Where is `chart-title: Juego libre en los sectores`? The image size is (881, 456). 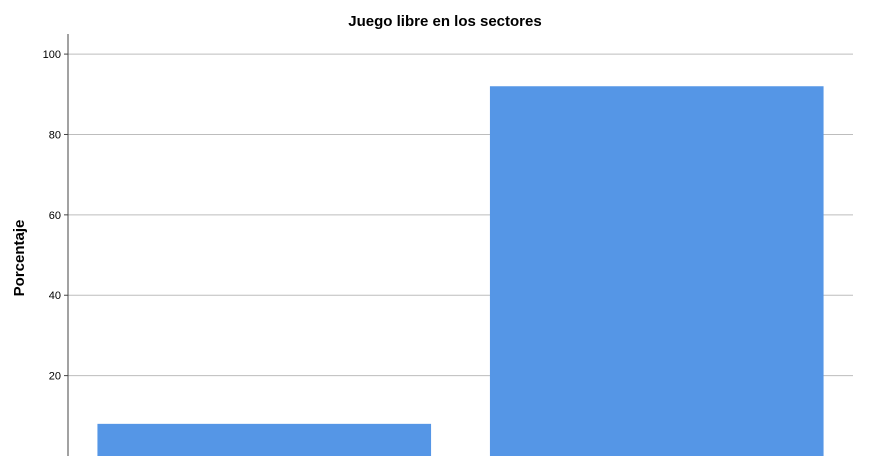 chart-title: Juego libre en los sectores is located at coordinates (444, 21).